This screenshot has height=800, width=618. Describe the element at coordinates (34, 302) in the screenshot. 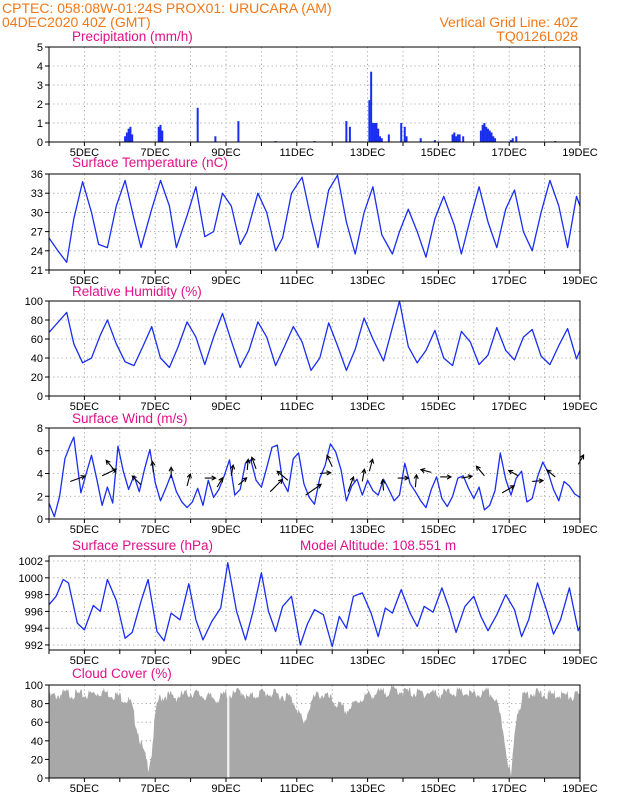

I see `rh-ytick-label: 100` at that location.